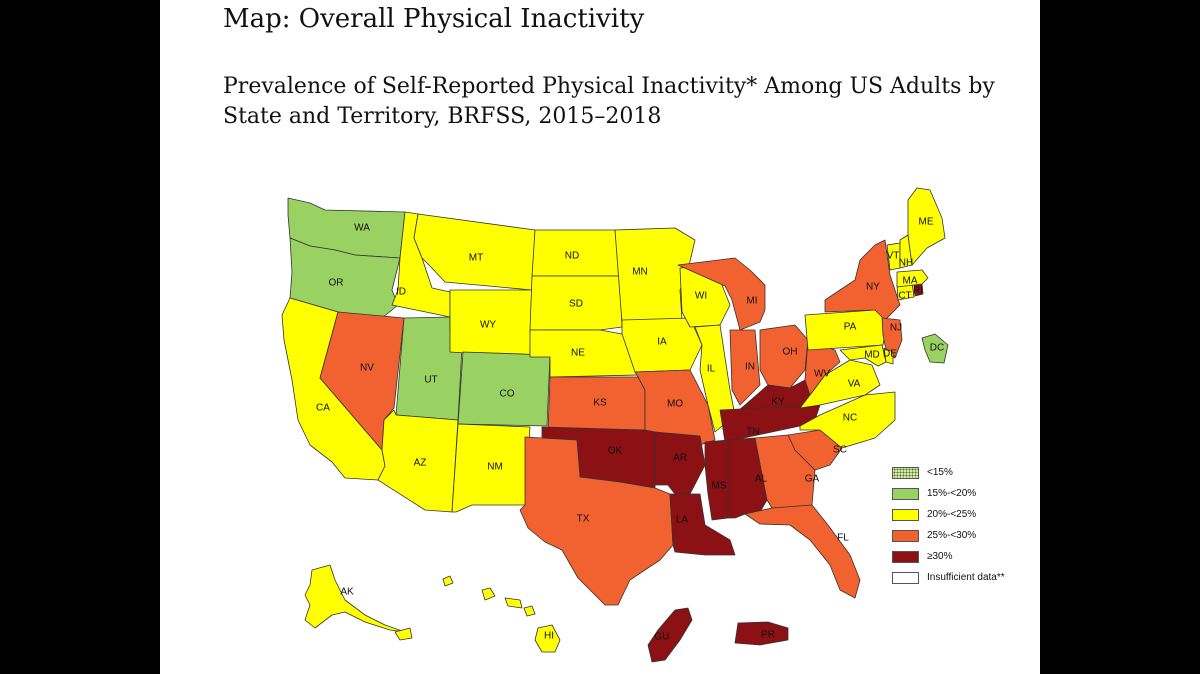 This screenshot has width=1200, height=674. I want to click on state-ma, so click(912, 278).